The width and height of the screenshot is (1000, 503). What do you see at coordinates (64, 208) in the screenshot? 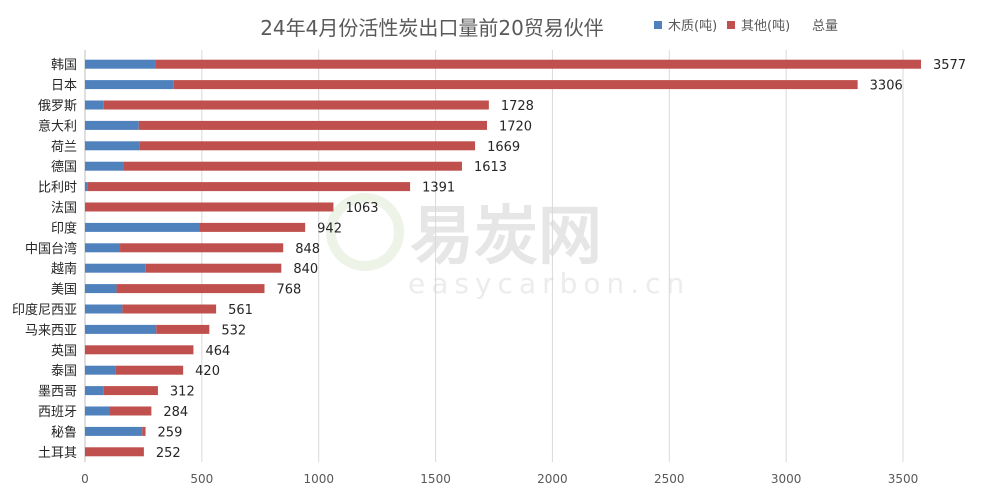
I see `category-label: 法国` at bounding box center [64, 208].